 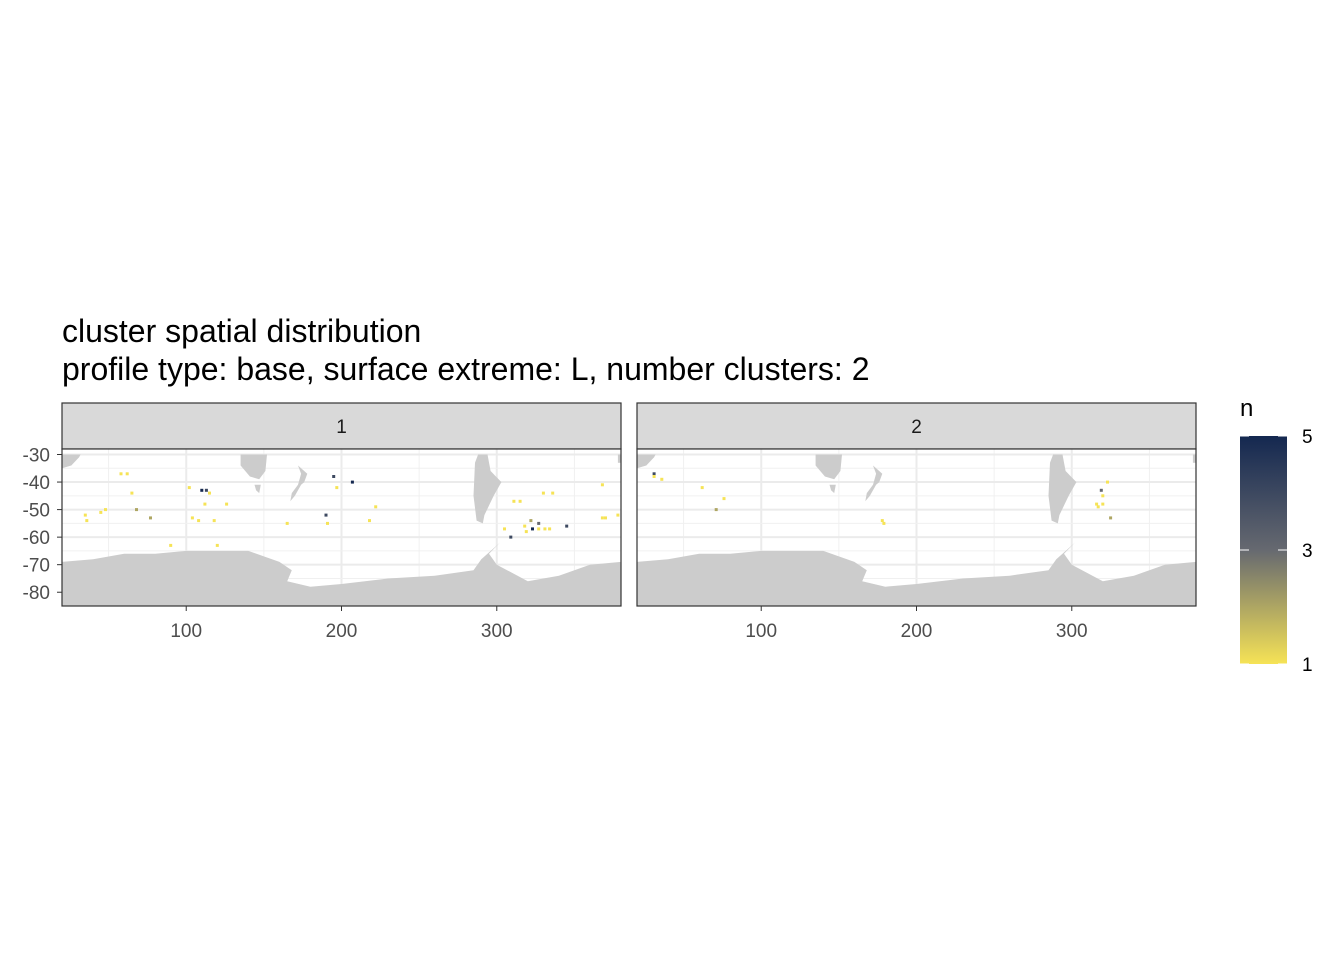 I want to click on y-tick-label: -40, so click(x=36, y=483).